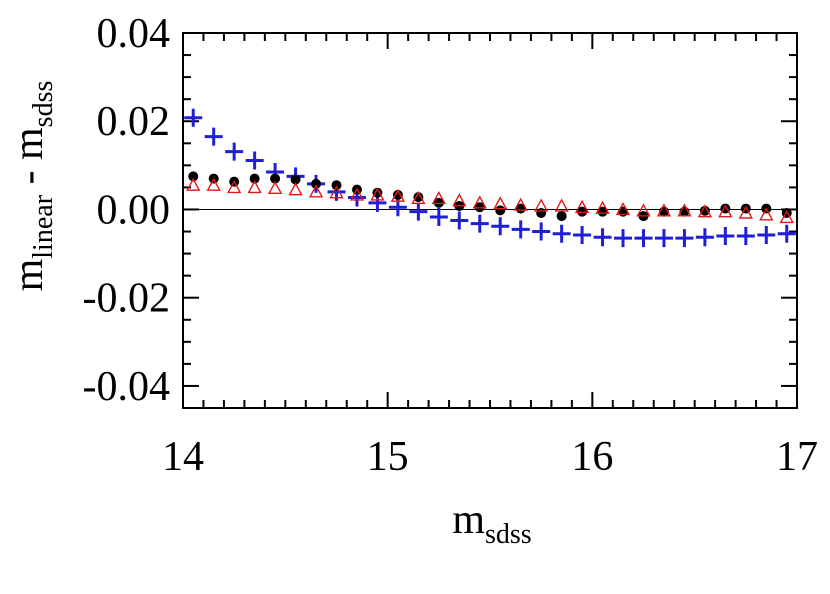 The height and width of the screenshot is (594, 830). I want to click on x-axis-label: msdss, so click(491, 523).